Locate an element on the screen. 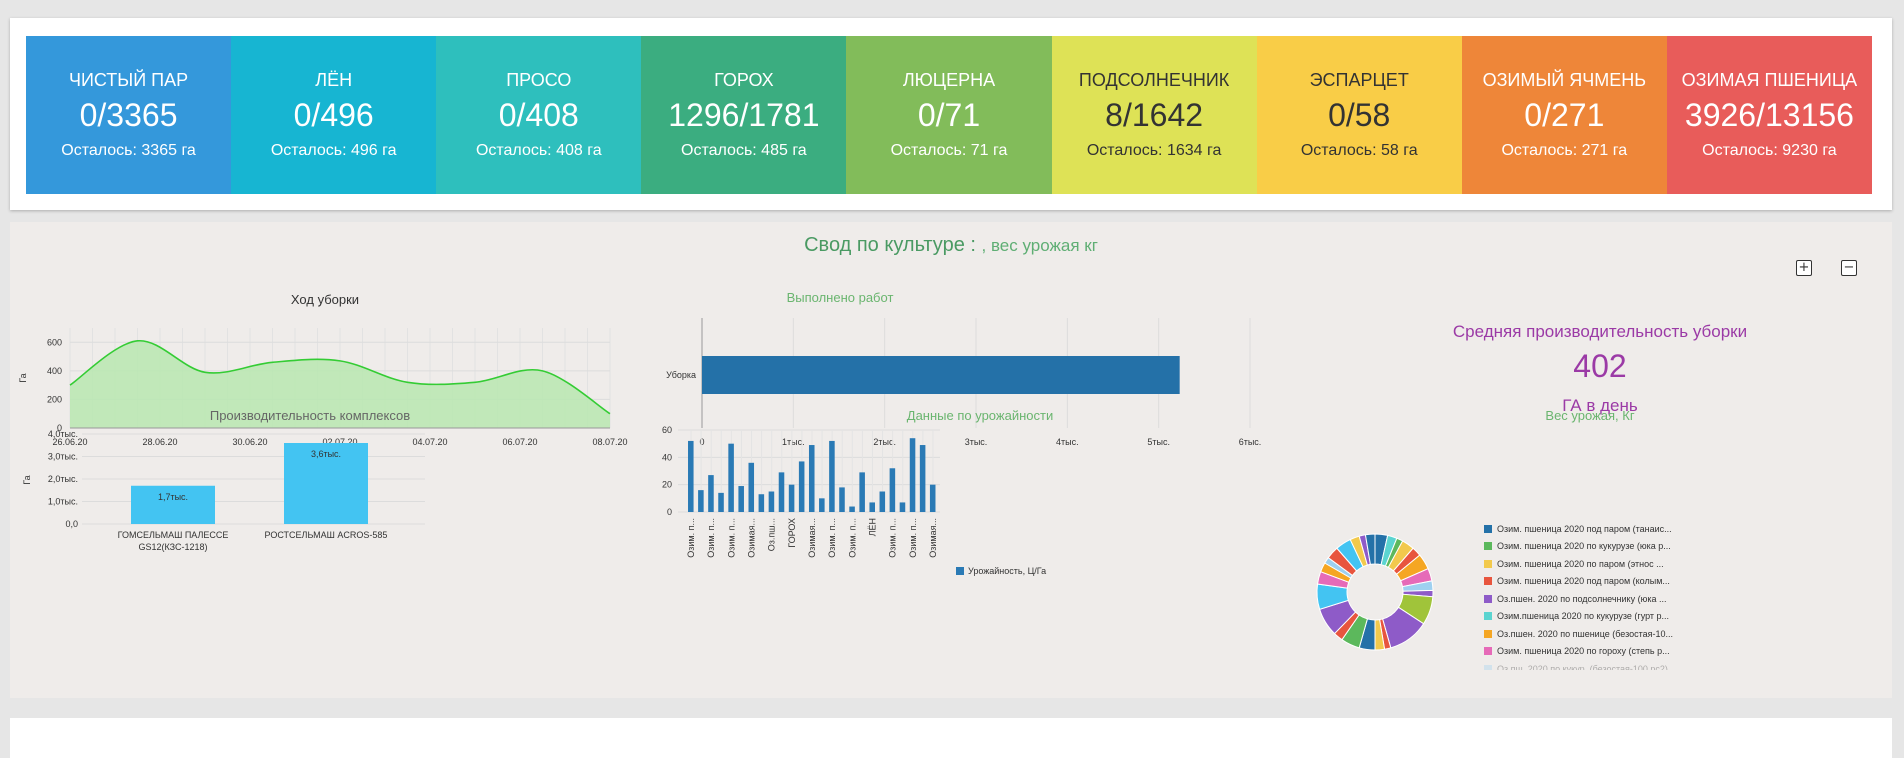  crop-tile-name: ЭСПАРЦЕТ is located at coordinates (1359, 80).